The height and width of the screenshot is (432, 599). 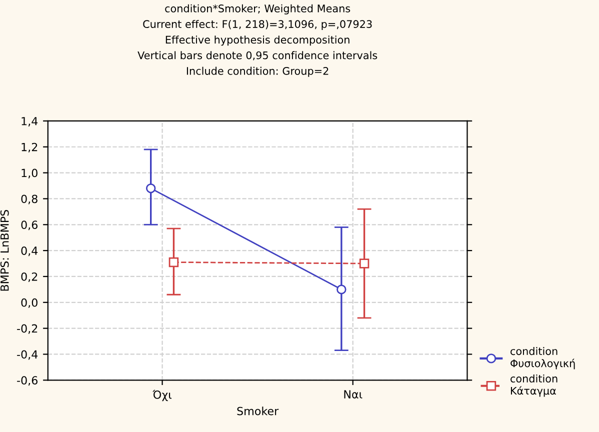 I want to click on y-tick-label: -0,4, so click(x=27, y=355).